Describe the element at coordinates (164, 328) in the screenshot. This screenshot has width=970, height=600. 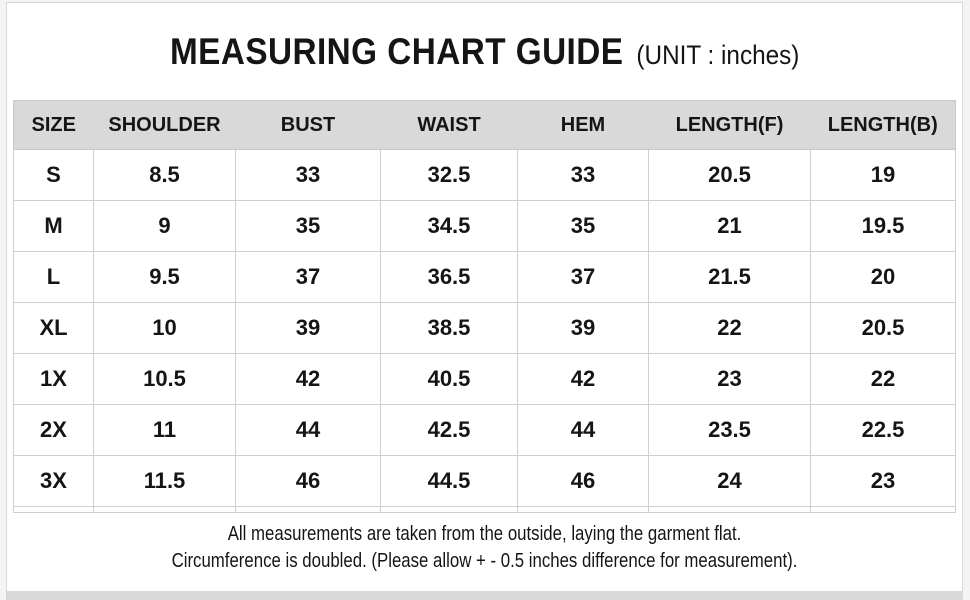
I see `value-cell: 10` at that location.